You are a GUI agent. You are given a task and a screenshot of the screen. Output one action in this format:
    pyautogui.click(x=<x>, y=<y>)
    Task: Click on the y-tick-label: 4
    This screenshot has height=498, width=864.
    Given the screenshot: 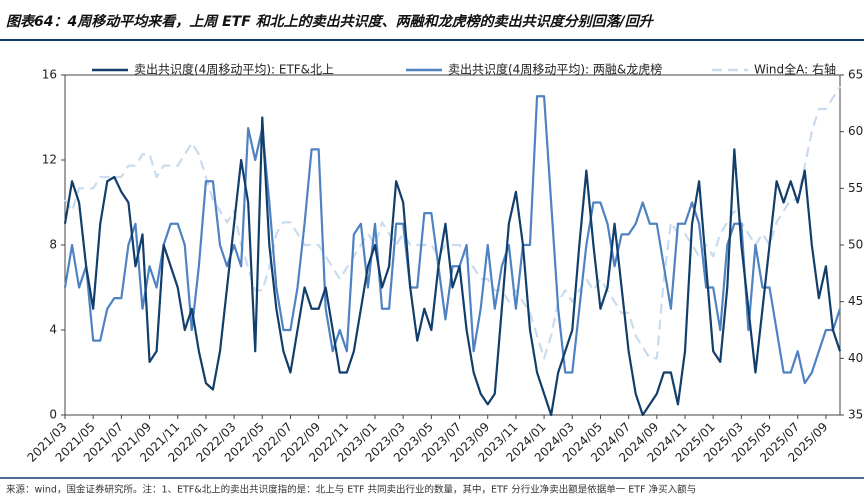 What is the action you would take?
    pyautogui.click(x=53, y=330)
    